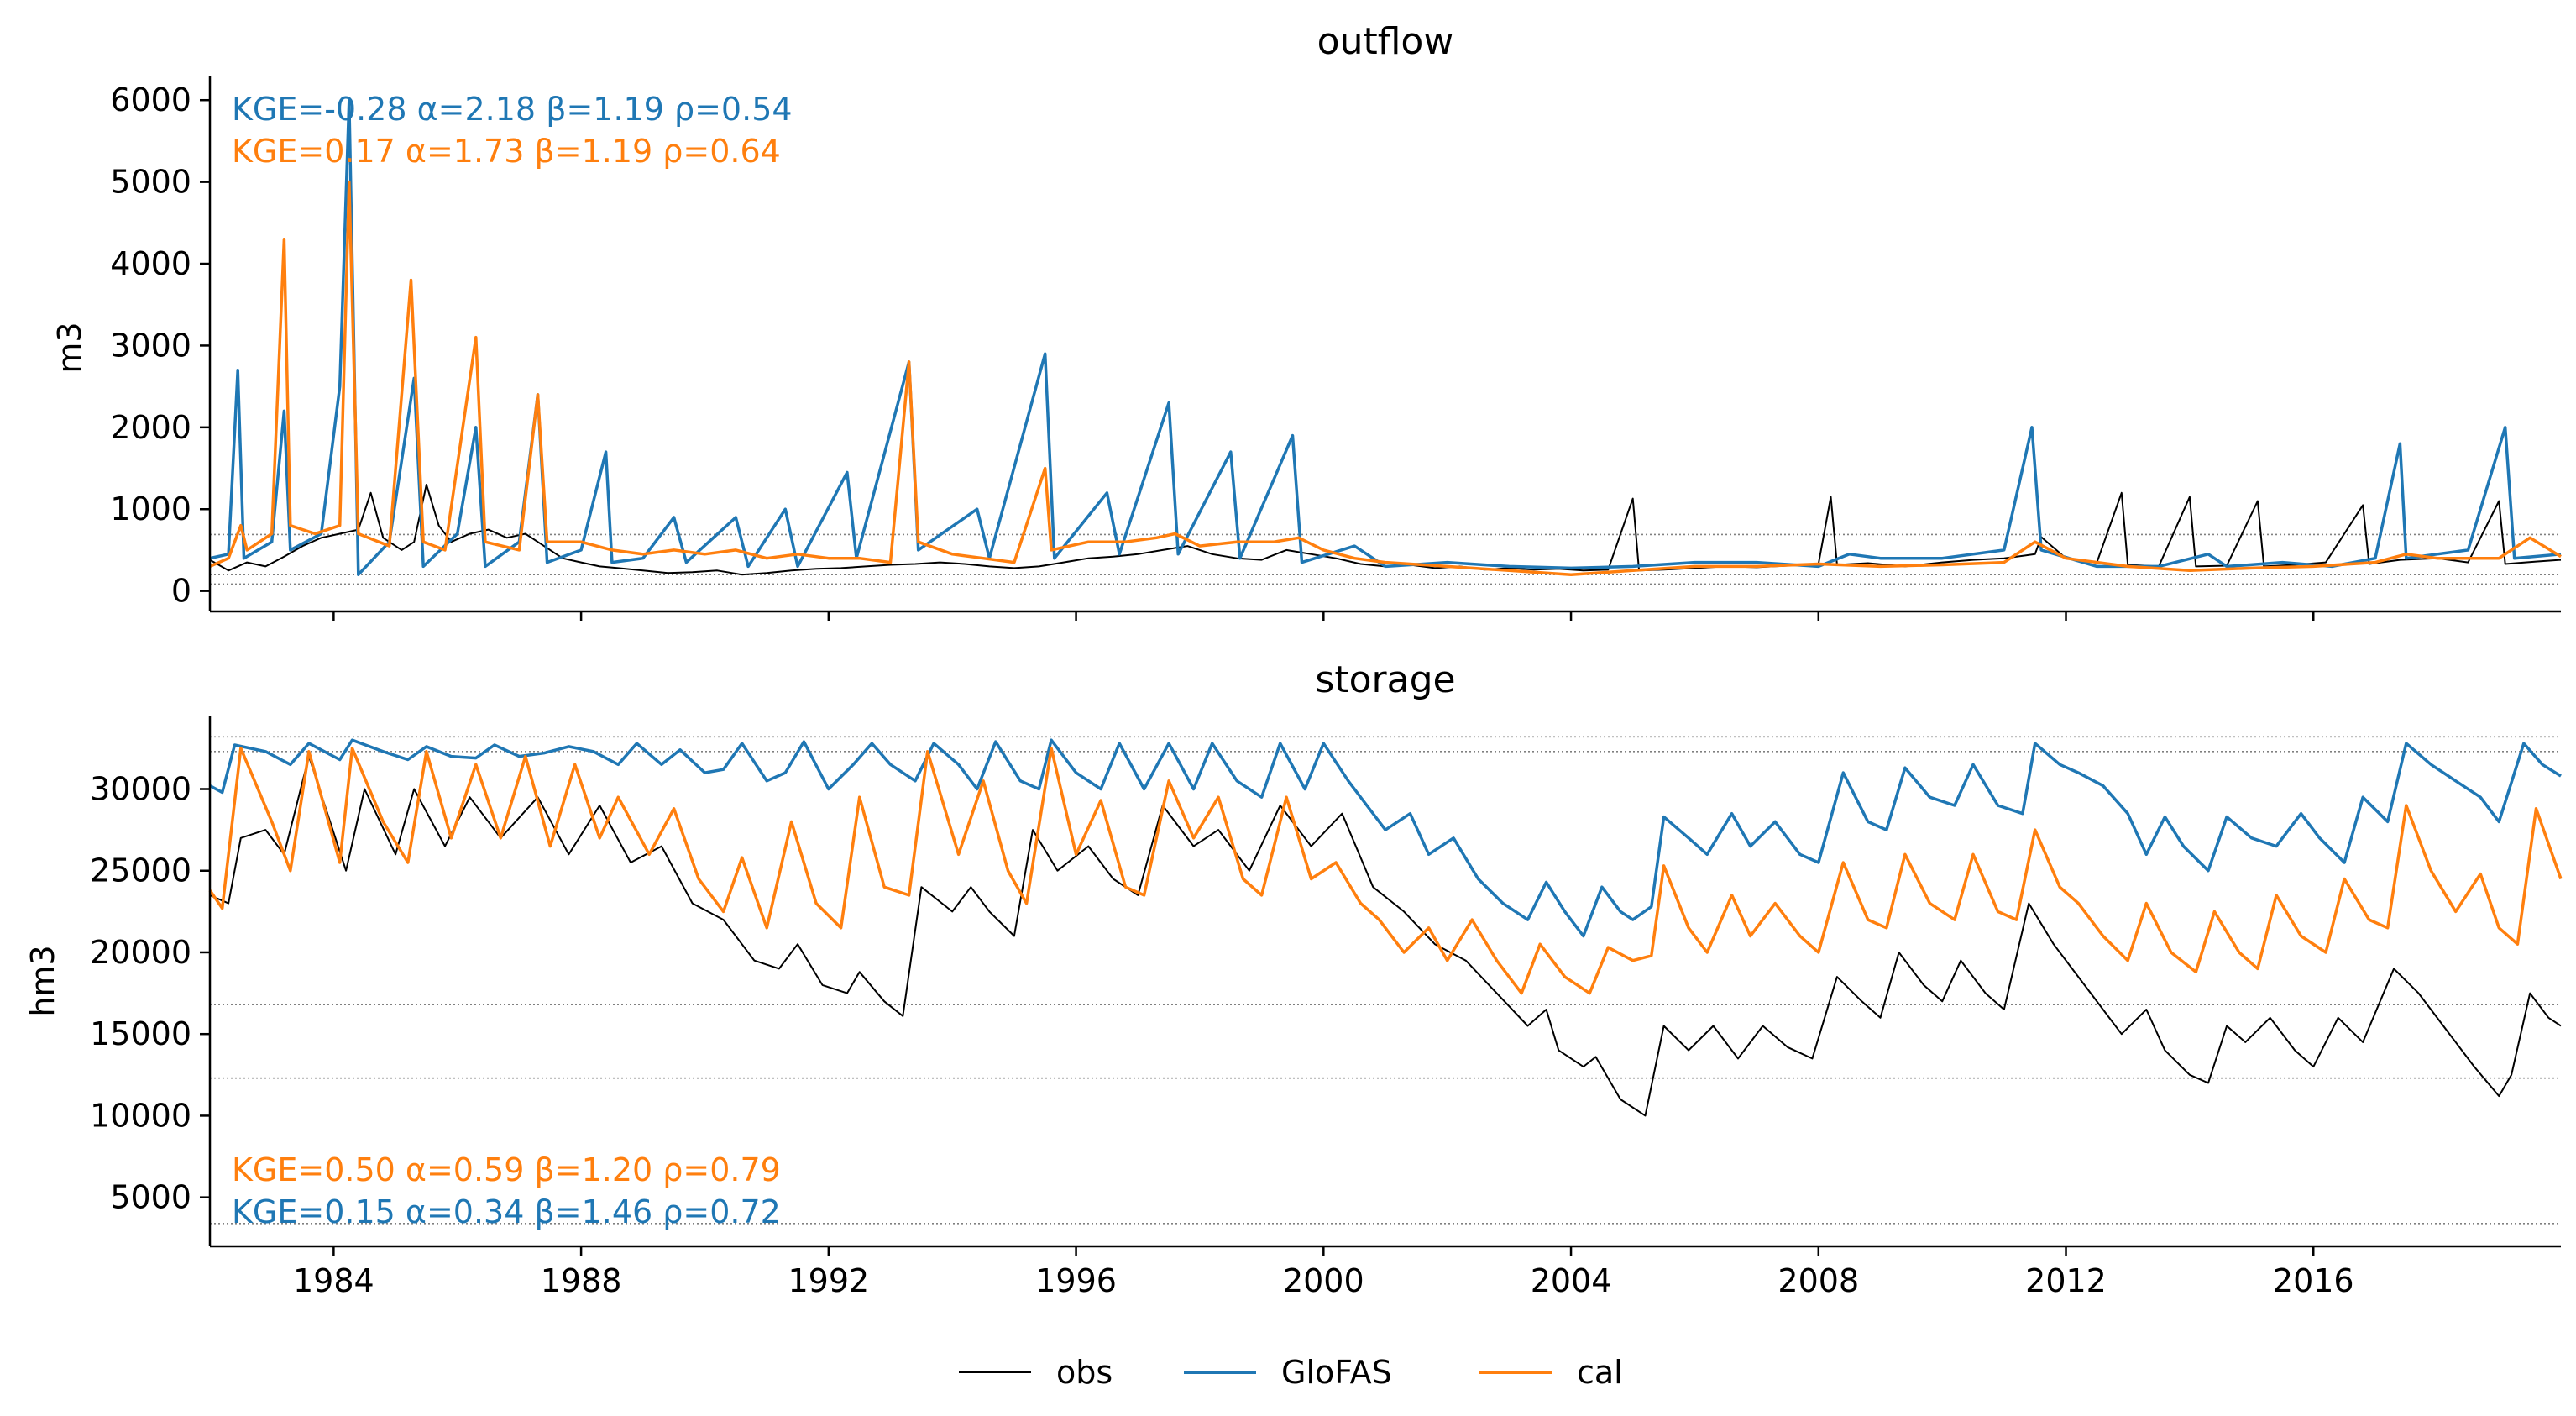 This screenshot has height=1416, width=2576. Describe the element at coordinates (1076, 1280) in the screenshot. I see `storage-x-tick-label: 1996` at that location.